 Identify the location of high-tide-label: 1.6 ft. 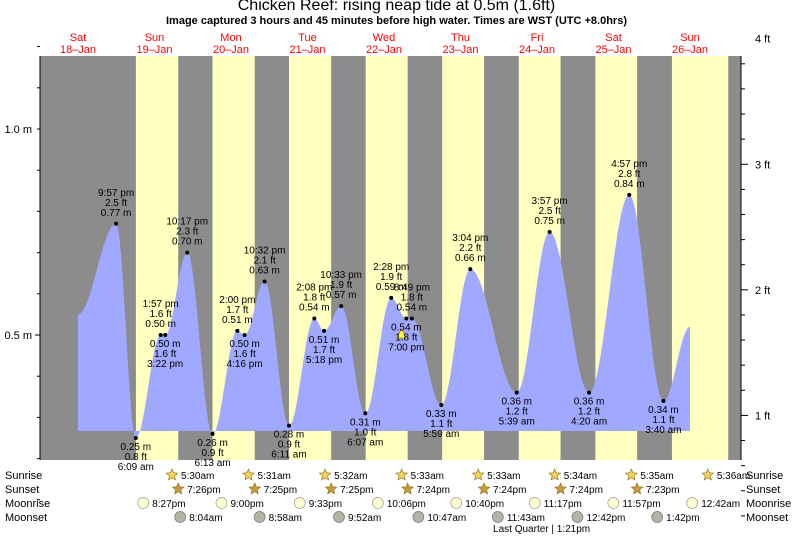
(161, 314).